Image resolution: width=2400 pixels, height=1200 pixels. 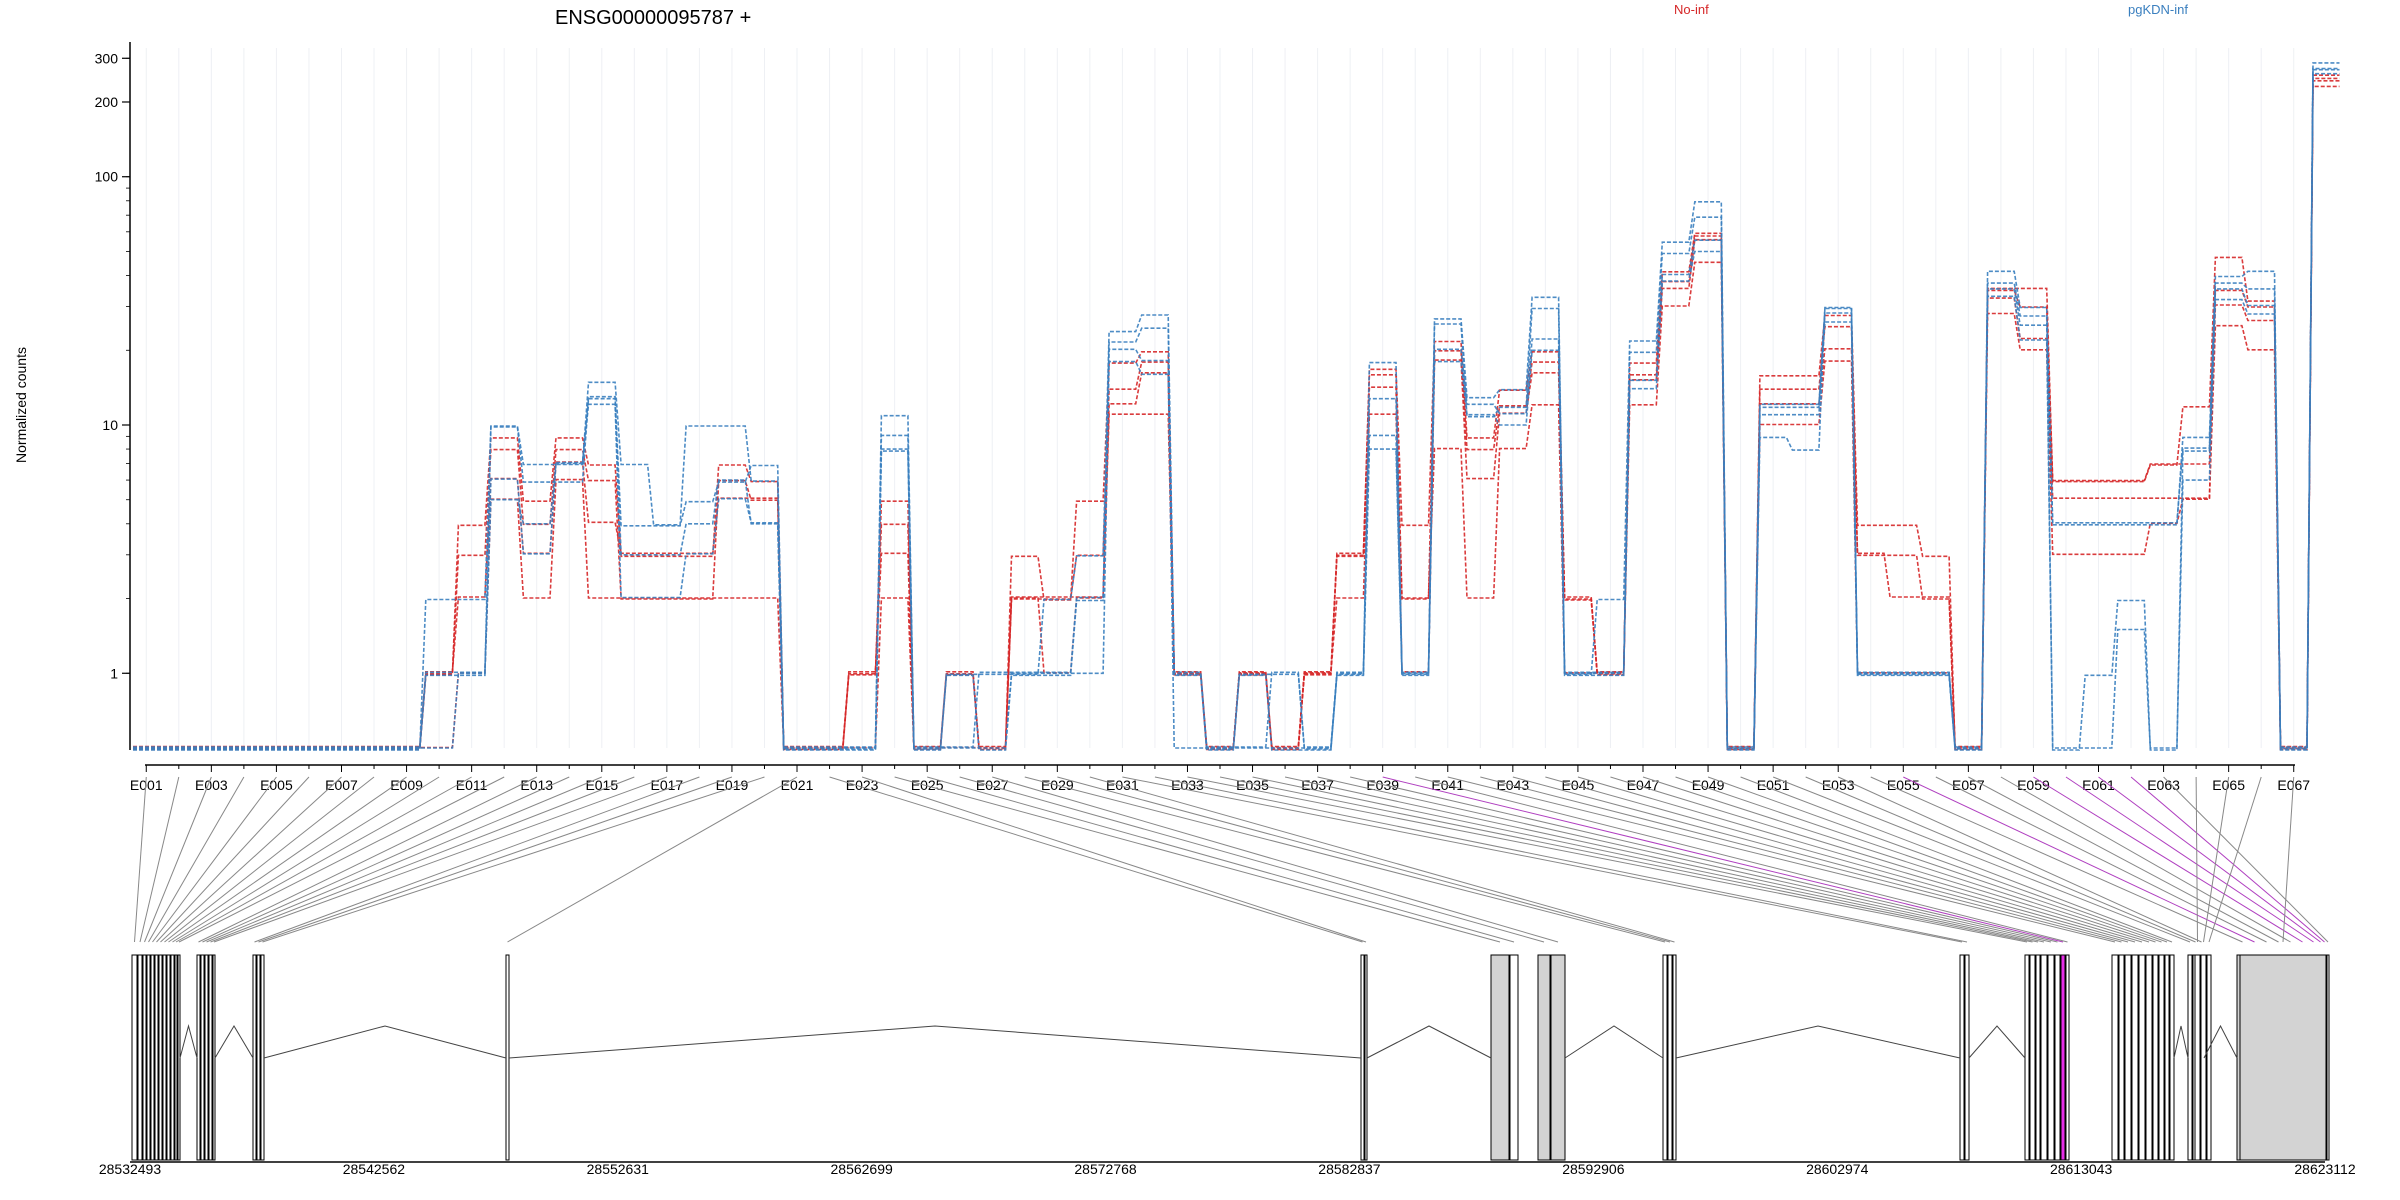 I want to click on y-tick-label: 300, so click(x=107, y=58).